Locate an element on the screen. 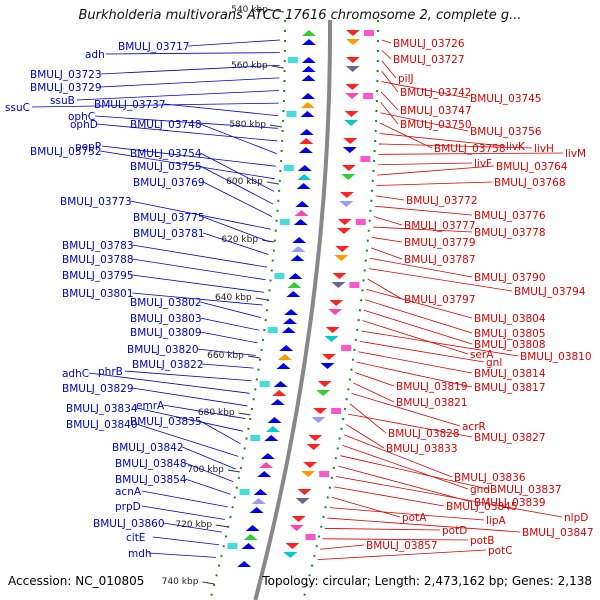 This screenshot has height=600, width=600. left-gene-label: BMULJ_03829 is located at coordinates (98, 389).